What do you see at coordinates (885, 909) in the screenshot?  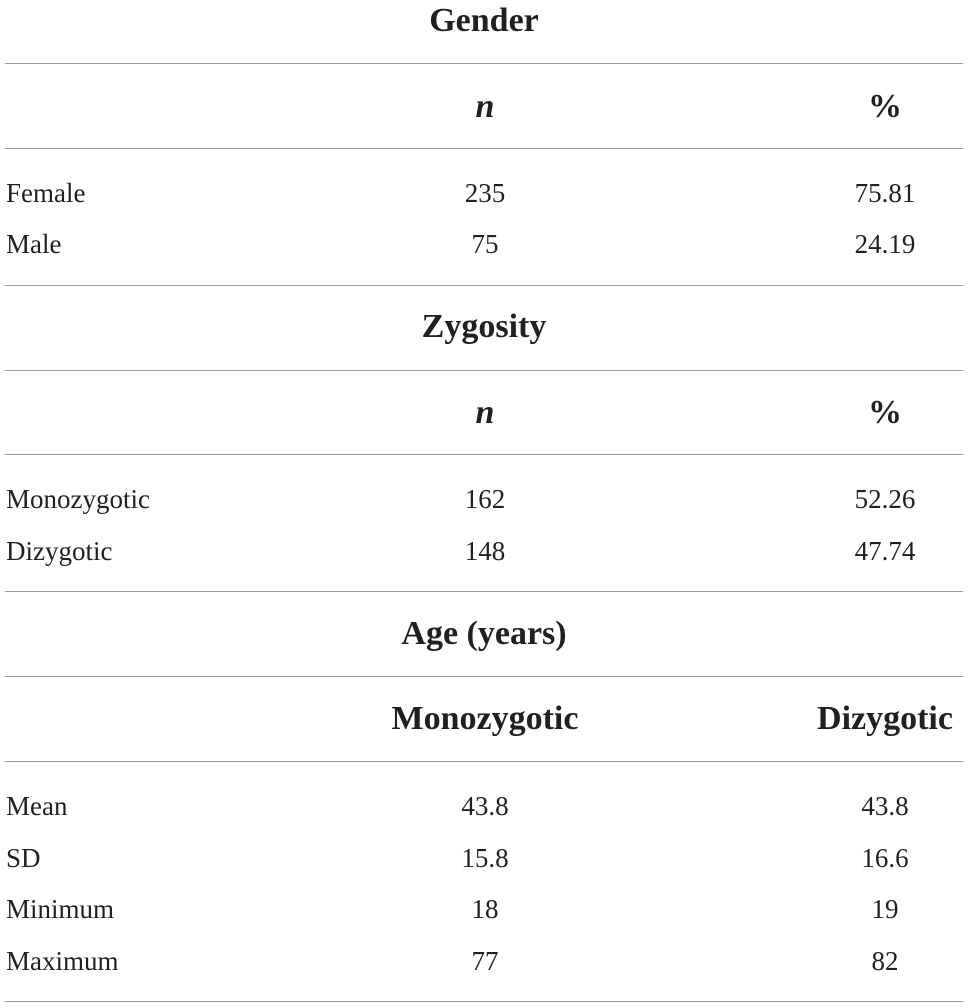 I see `cell-minimum-dizygotic: 19` at bounding box center [885, 909].